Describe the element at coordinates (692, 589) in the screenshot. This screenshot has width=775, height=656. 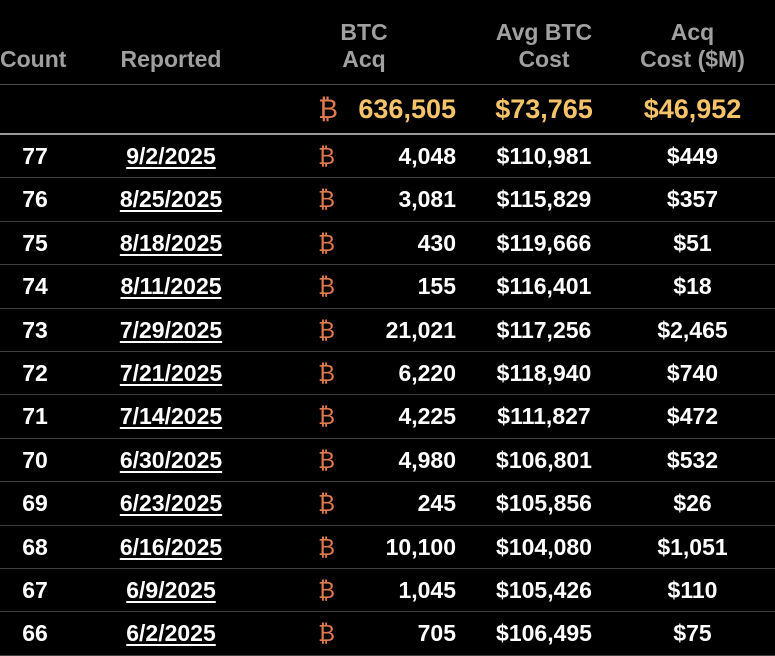
I see `row-acq-cost: $110` at that location.